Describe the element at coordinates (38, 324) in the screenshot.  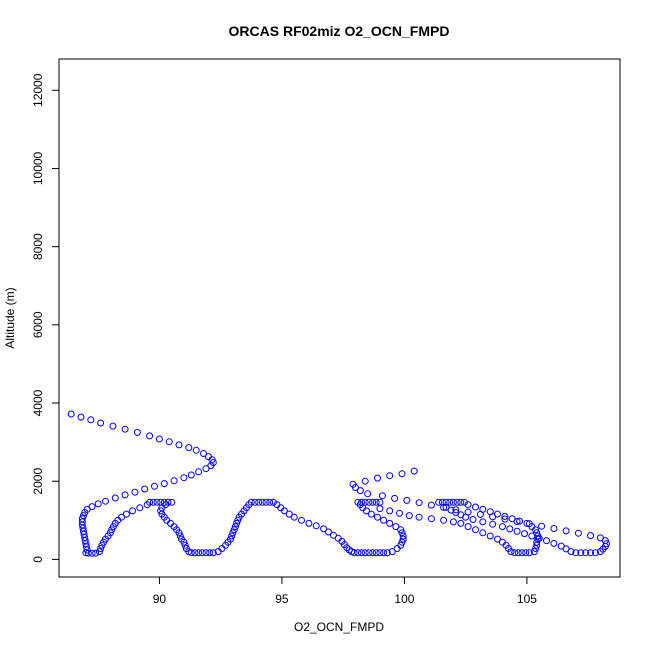
I see `y-tick-label: 6000` at that location.